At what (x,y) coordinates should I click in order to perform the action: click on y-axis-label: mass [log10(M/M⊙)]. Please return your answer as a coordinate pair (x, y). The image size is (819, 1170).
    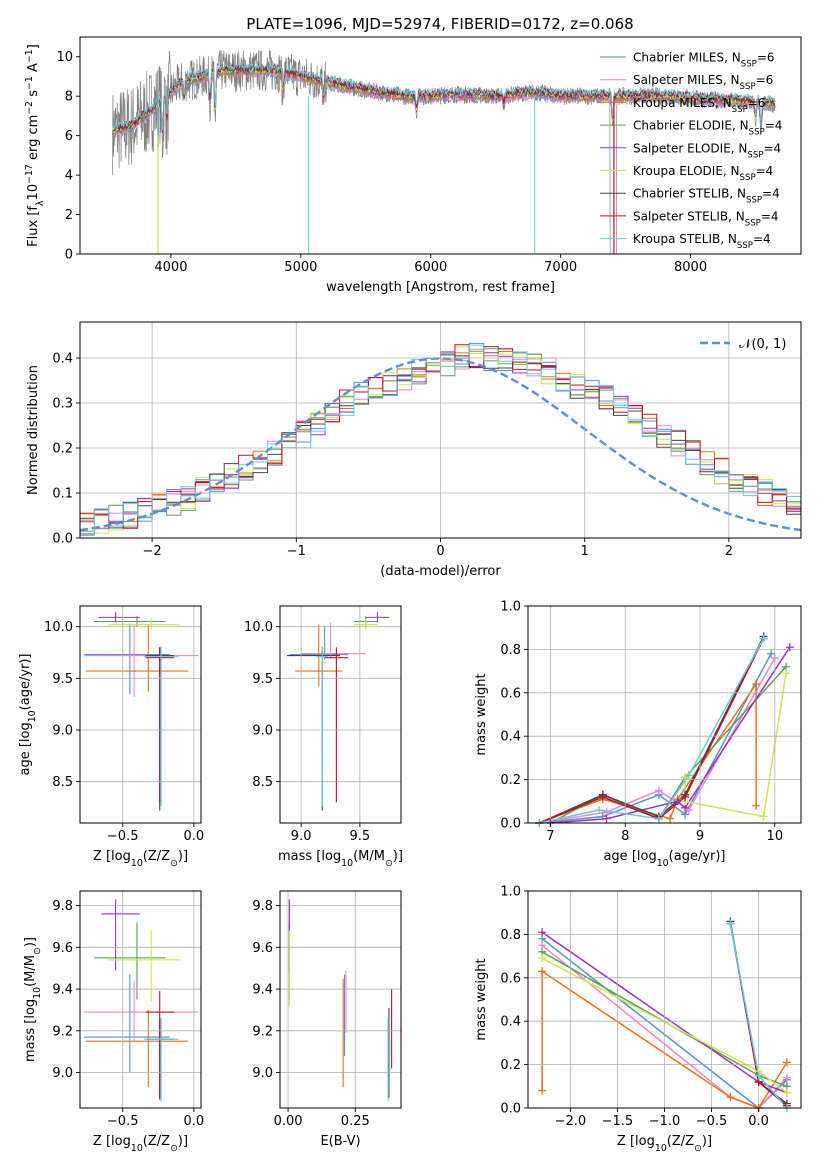
    Looking at the image, I should click on (33, 999).